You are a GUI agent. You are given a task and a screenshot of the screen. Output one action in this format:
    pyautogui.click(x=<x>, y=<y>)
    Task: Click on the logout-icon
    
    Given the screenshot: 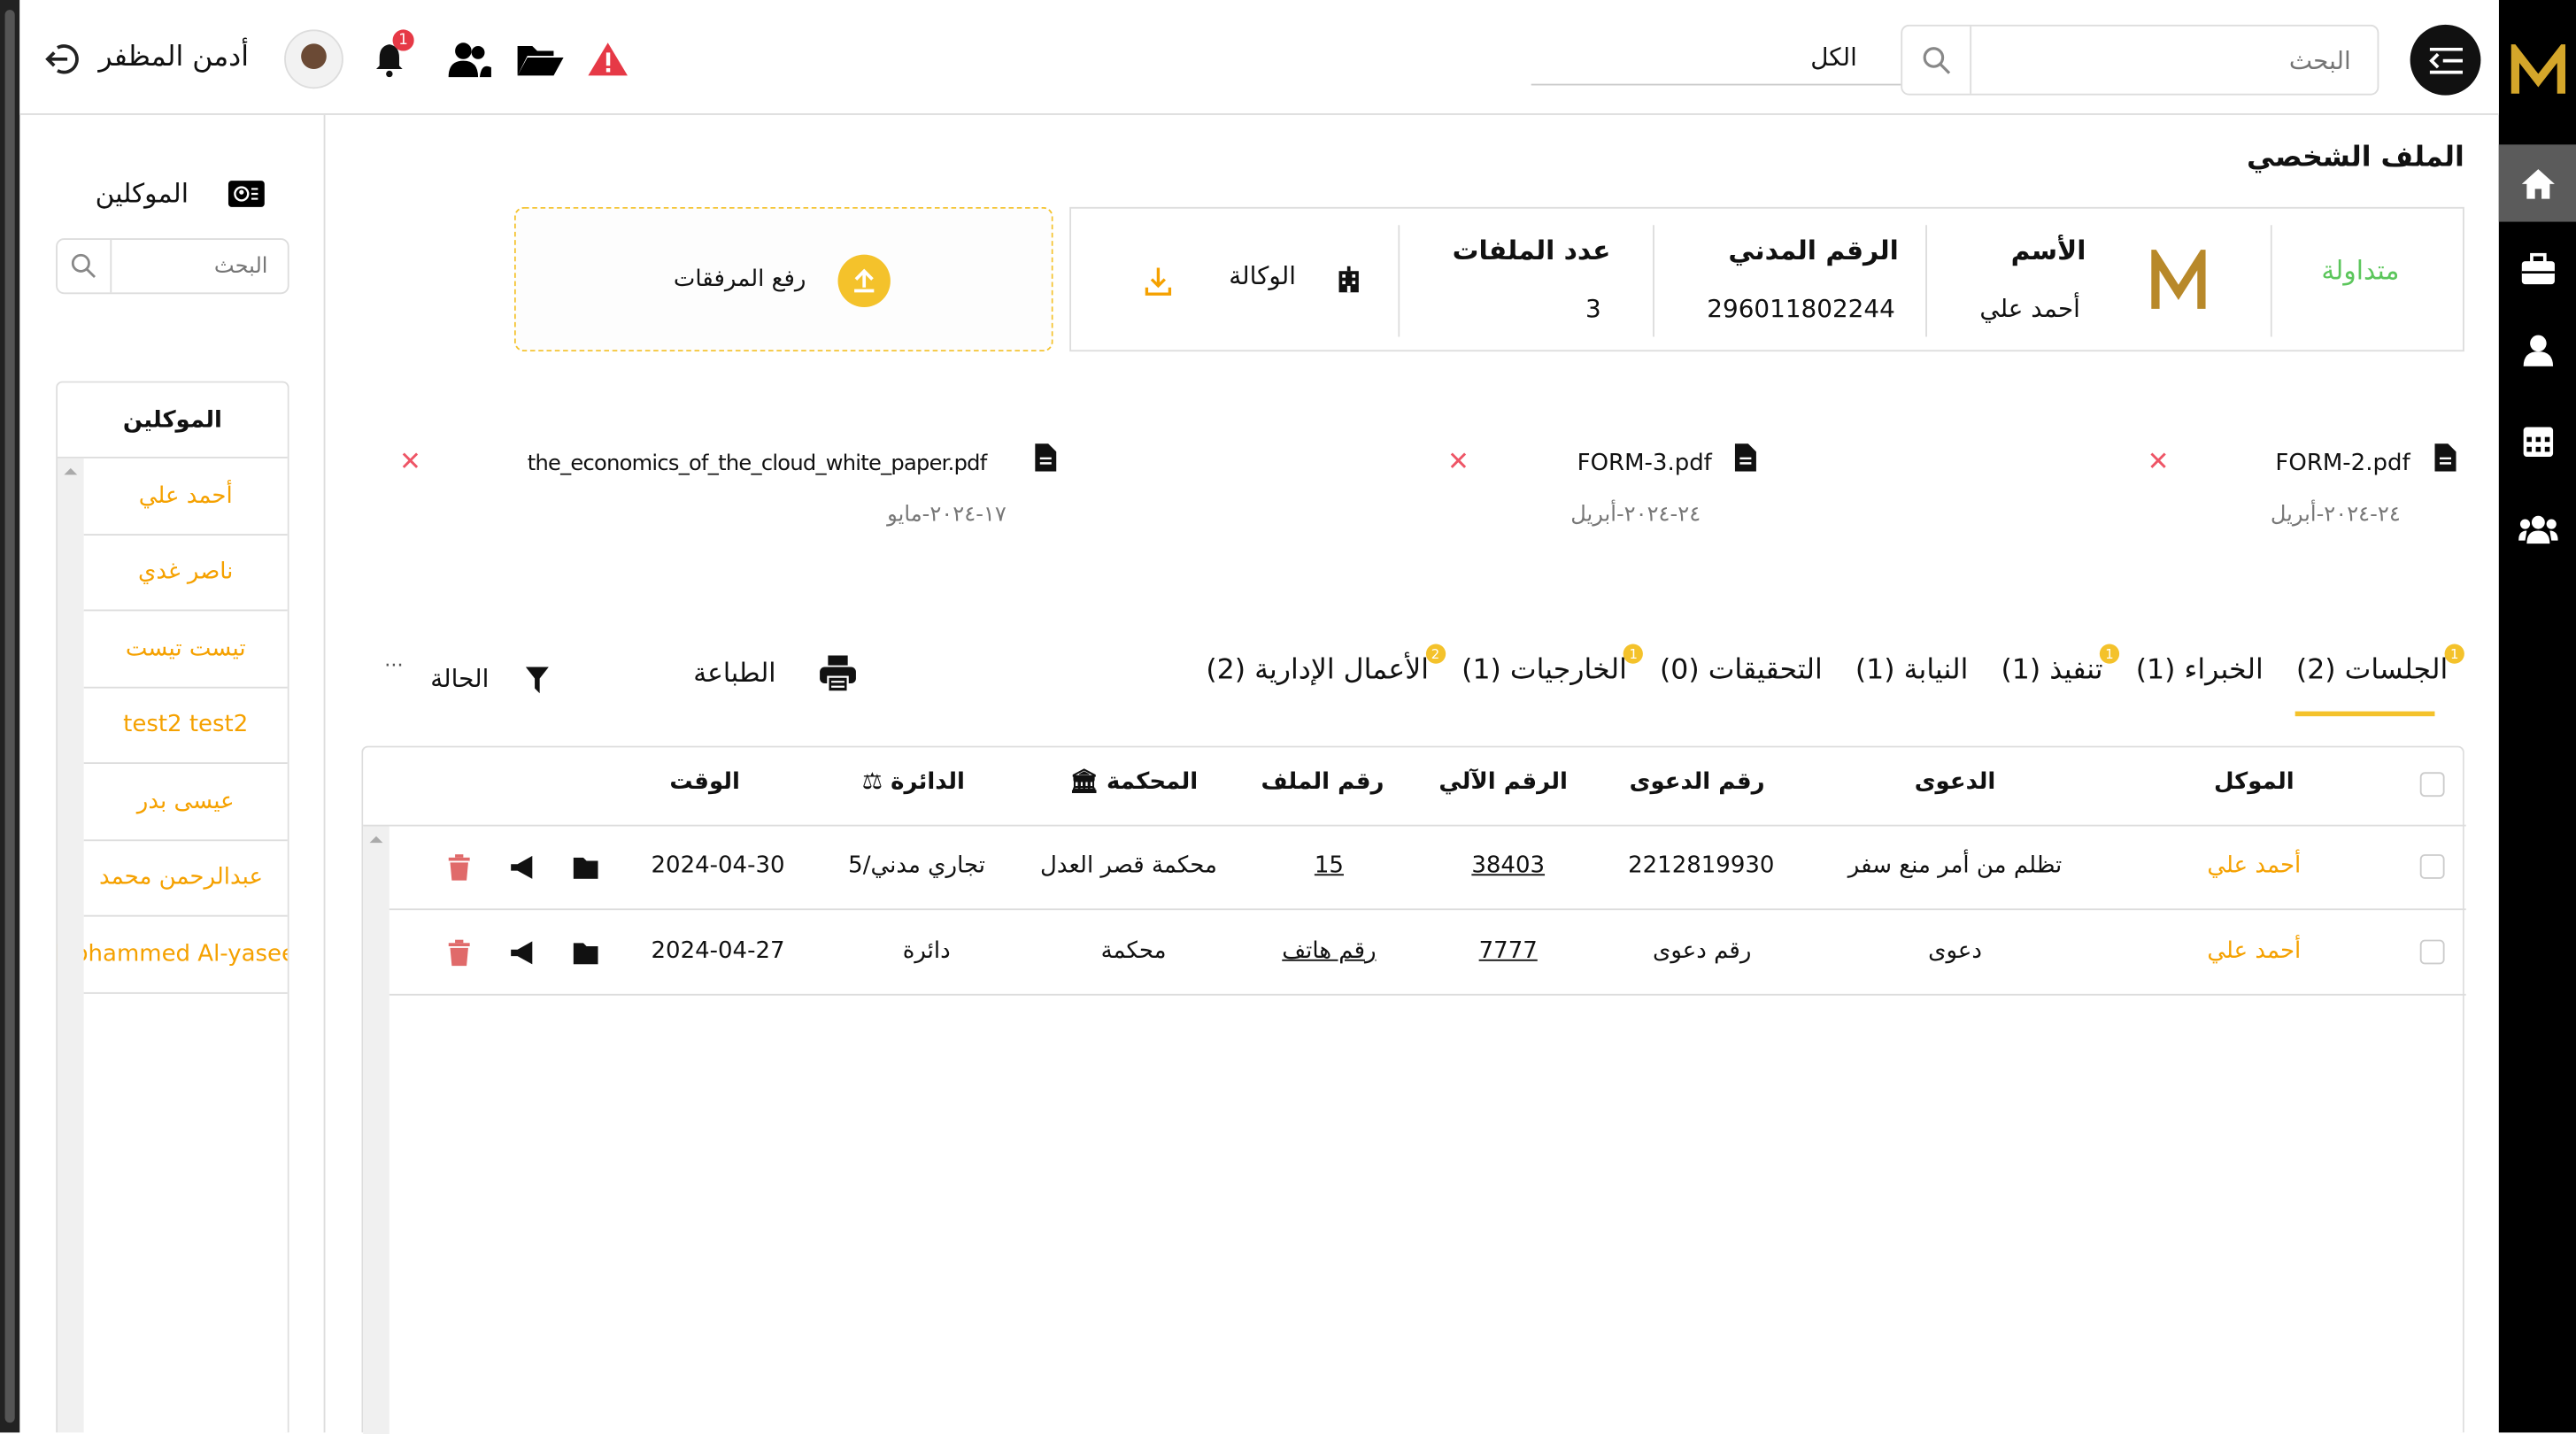 What is the action you would take?
    pyautogui.click(x=62, y=60)
    